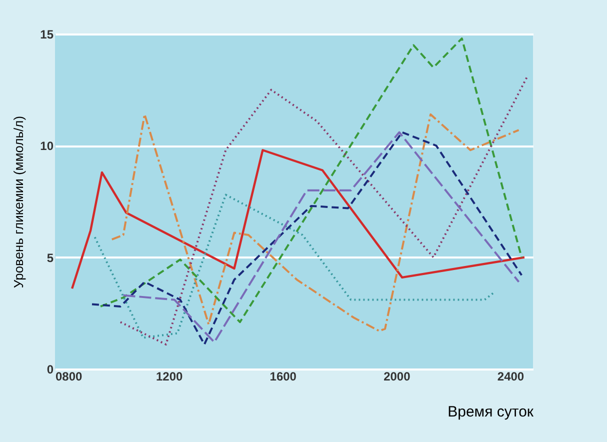  Describe the element at coordinates (169, 377) in the screenshot. I see `x-tick-label: 1200` at that location.